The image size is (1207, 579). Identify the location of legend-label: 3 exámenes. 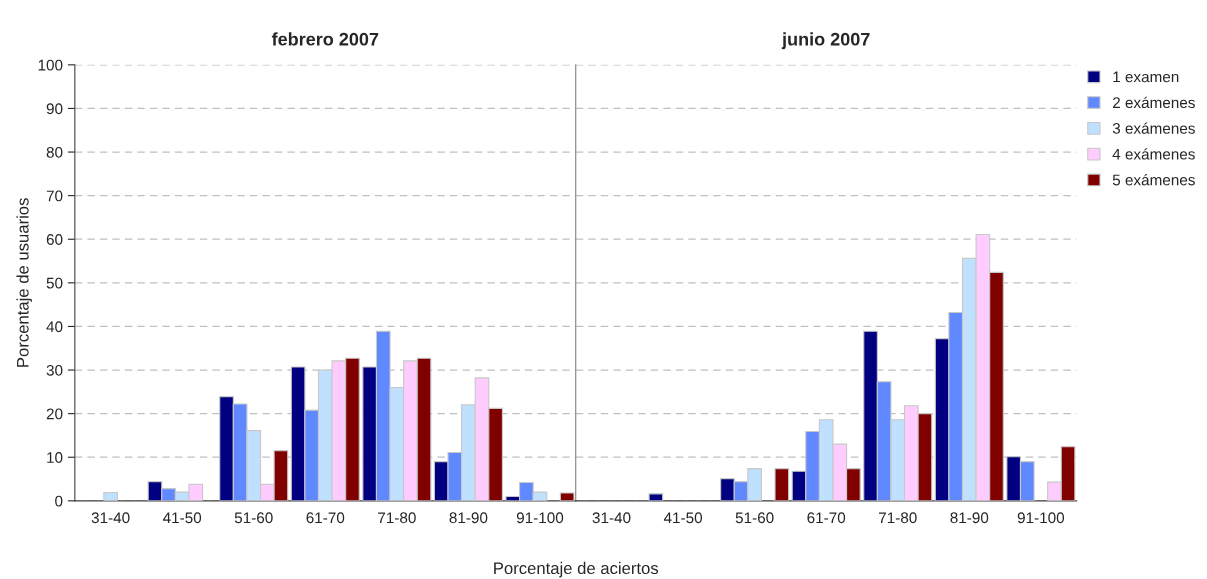
(1153, 128).